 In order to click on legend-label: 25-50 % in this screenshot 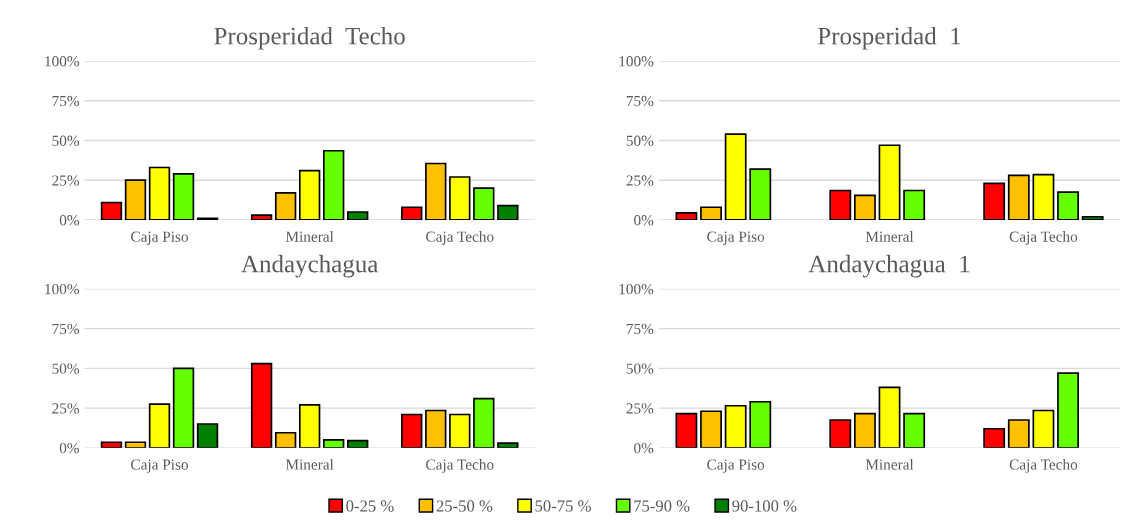, I will do `click(464, 506)`.